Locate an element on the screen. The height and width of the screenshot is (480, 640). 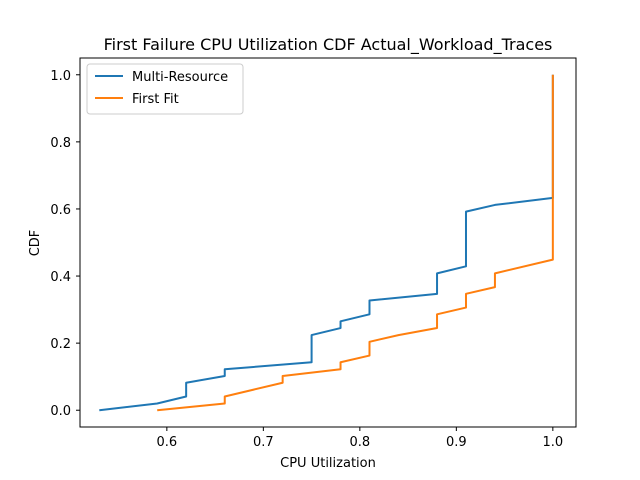
legend-label-first-fit: First Fit is located at coordinates (155, 99).